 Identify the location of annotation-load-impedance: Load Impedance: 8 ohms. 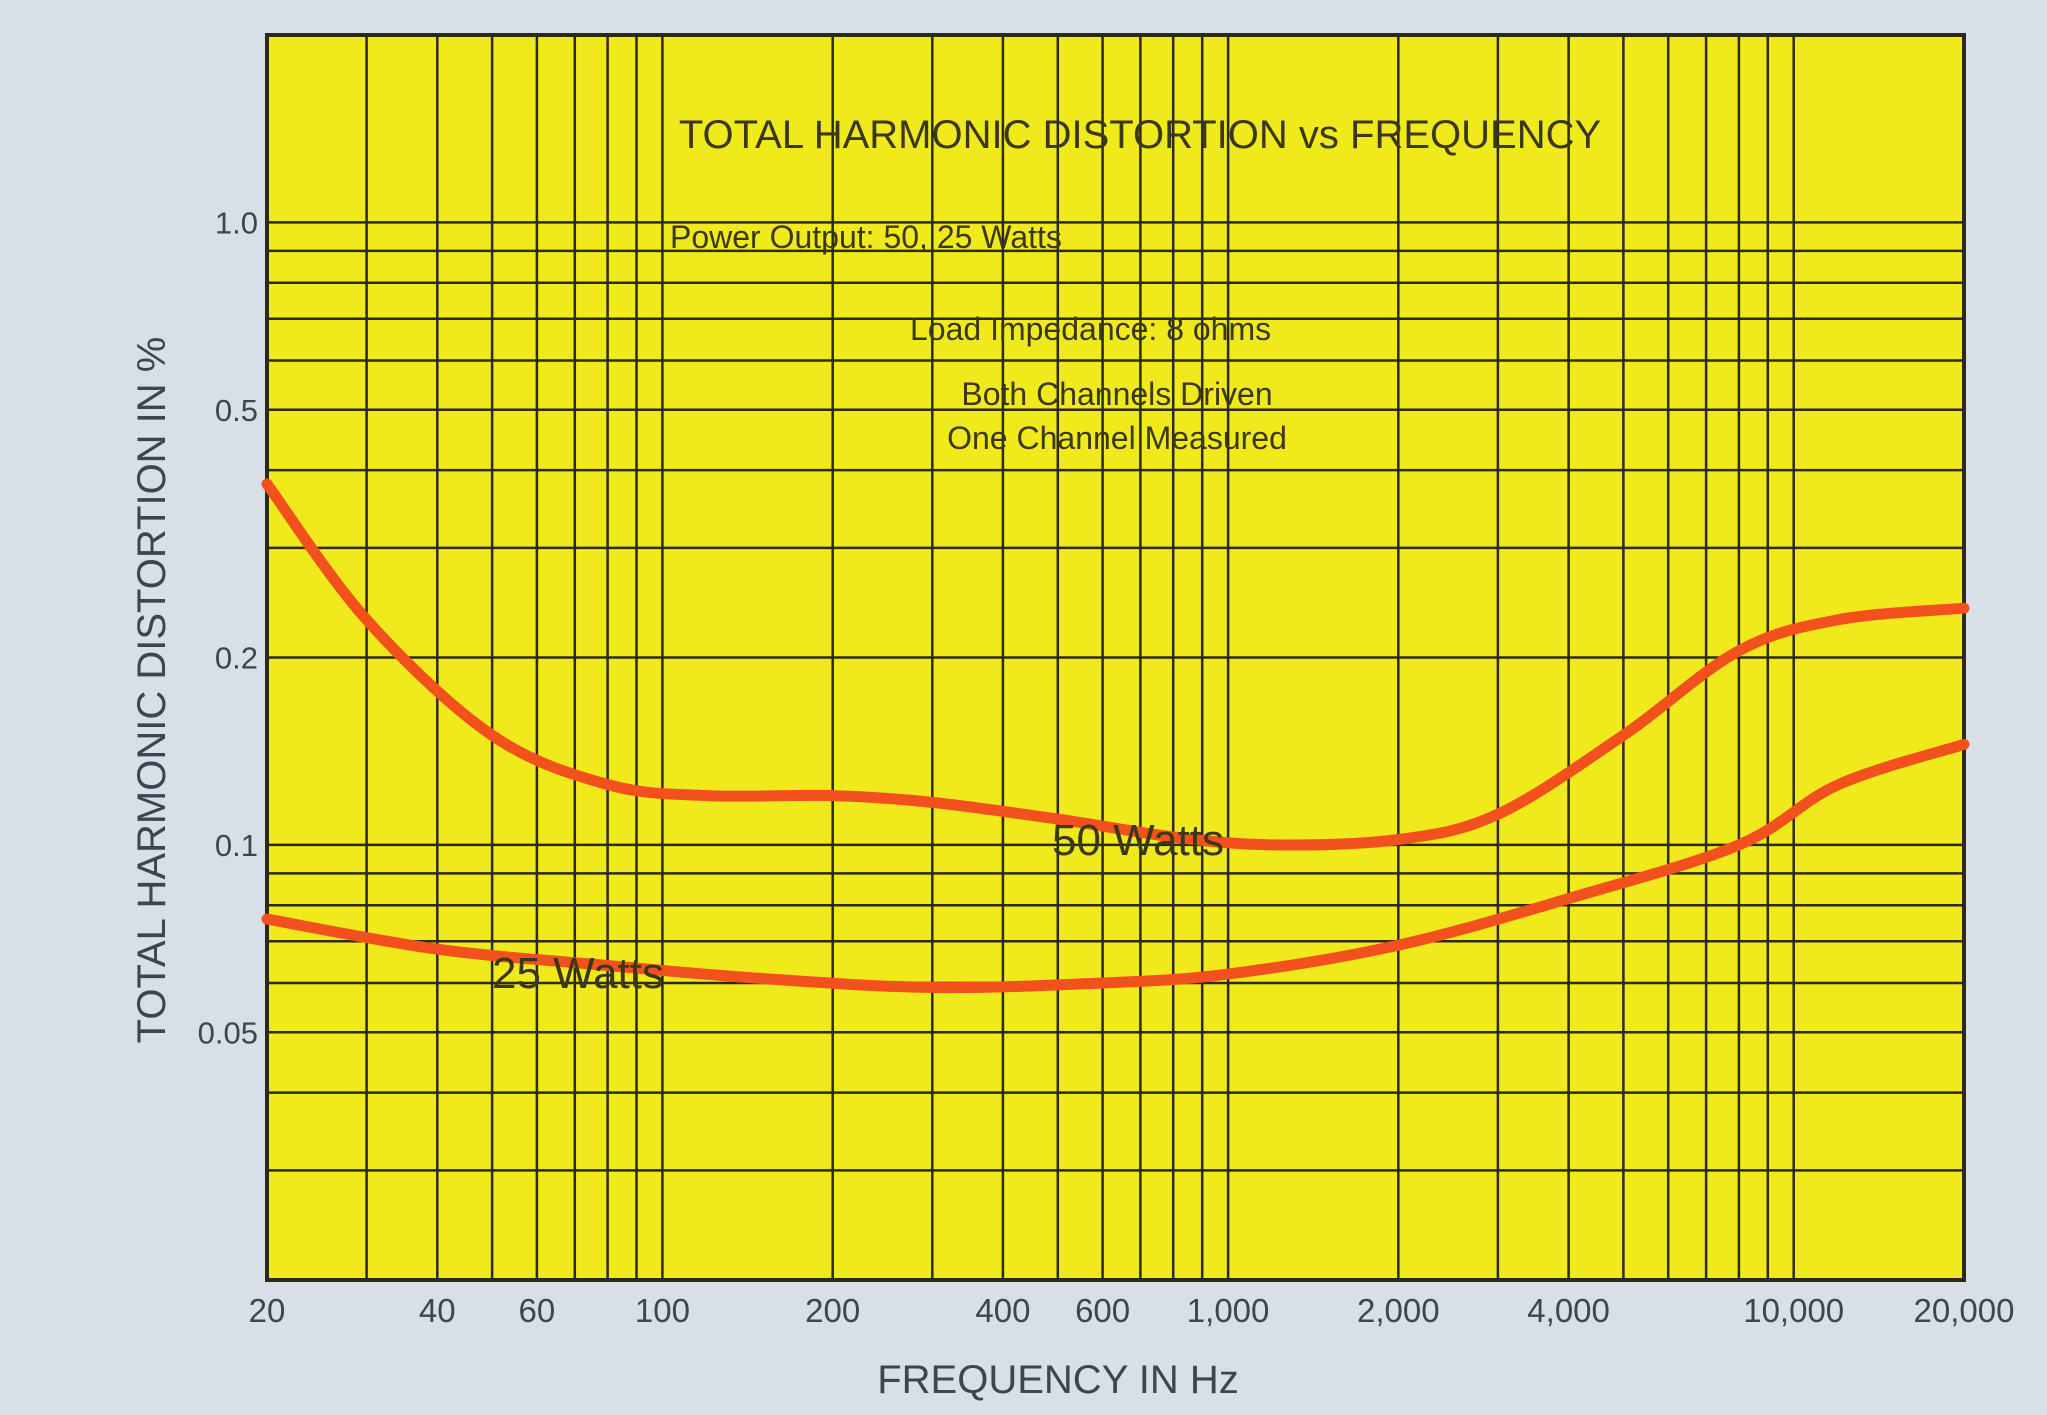
(1090, 329).